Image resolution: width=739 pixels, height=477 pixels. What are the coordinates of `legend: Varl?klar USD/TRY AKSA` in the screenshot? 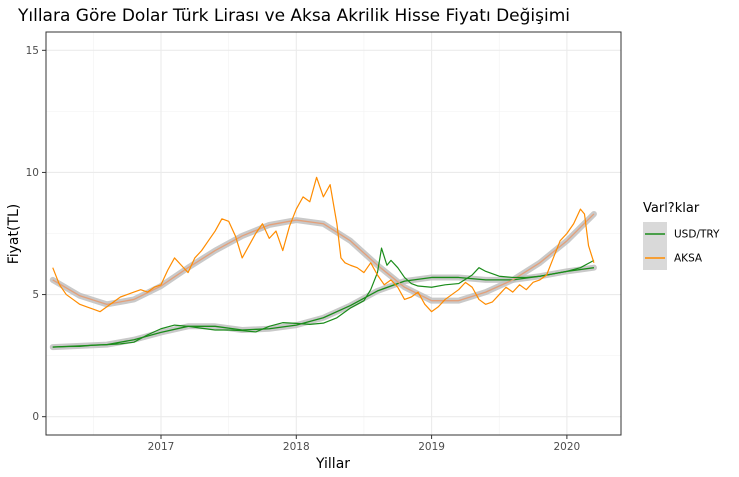 It's located at (681, 235).